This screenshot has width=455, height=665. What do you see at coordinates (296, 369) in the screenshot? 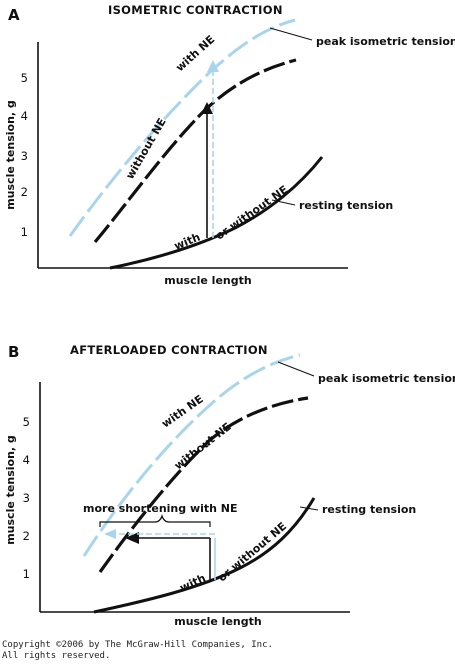
I see `panel-b-peak-leader` at bounding box center [296, 369].